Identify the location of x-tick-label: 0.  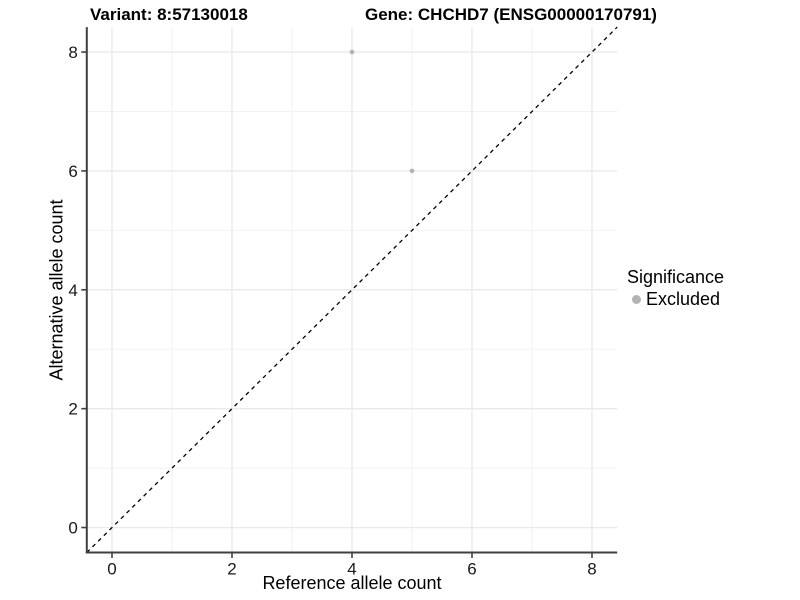
(111, 569).